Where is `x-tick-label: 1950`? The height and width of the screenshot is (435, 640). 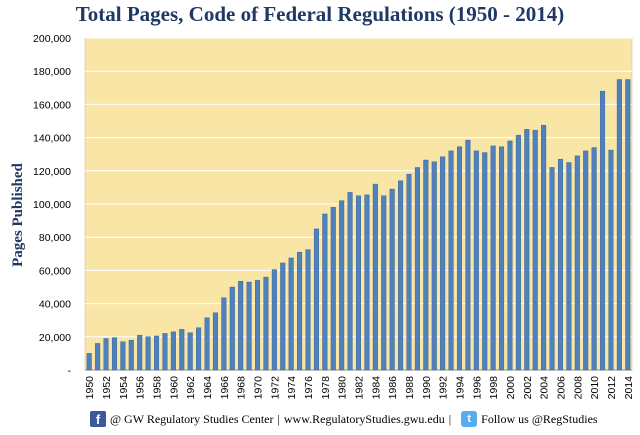
x-tick-label: 1950 is located at coordinates (90, 388).